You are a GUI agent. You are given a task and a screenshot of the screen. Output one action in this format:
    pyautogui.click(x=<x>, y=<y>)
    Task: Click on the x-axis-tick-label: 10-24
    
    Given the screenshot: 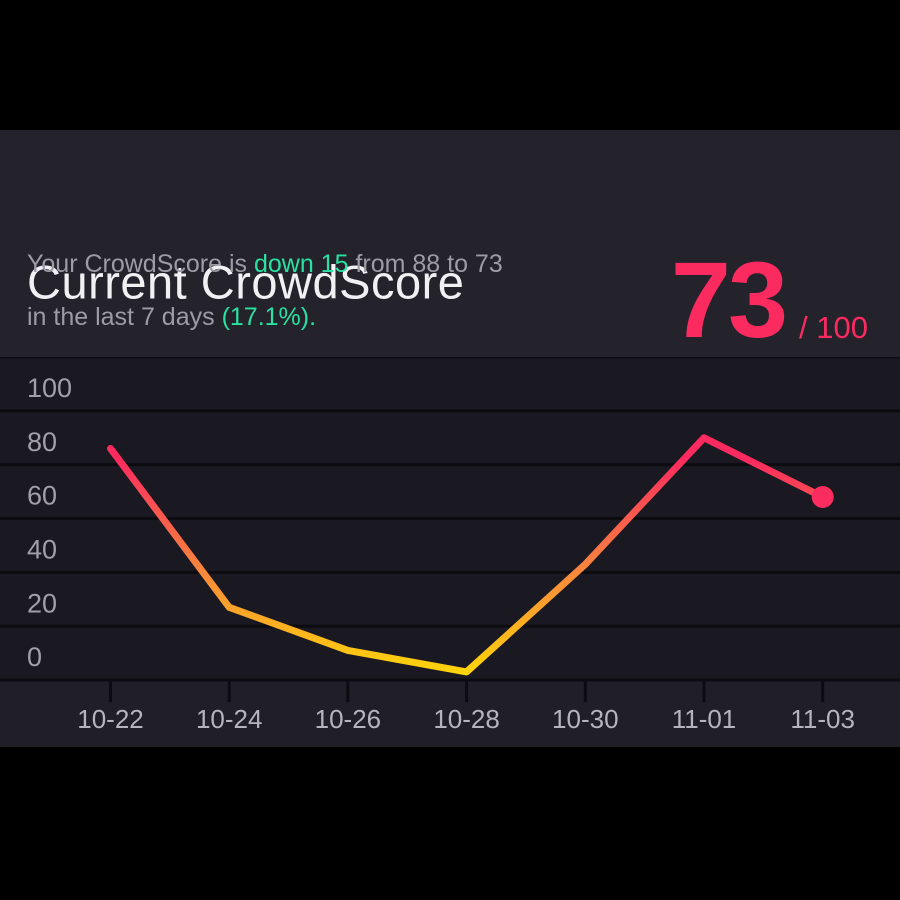 What is the action you would take?
    pyautogui.click(x=229, y=719)
    